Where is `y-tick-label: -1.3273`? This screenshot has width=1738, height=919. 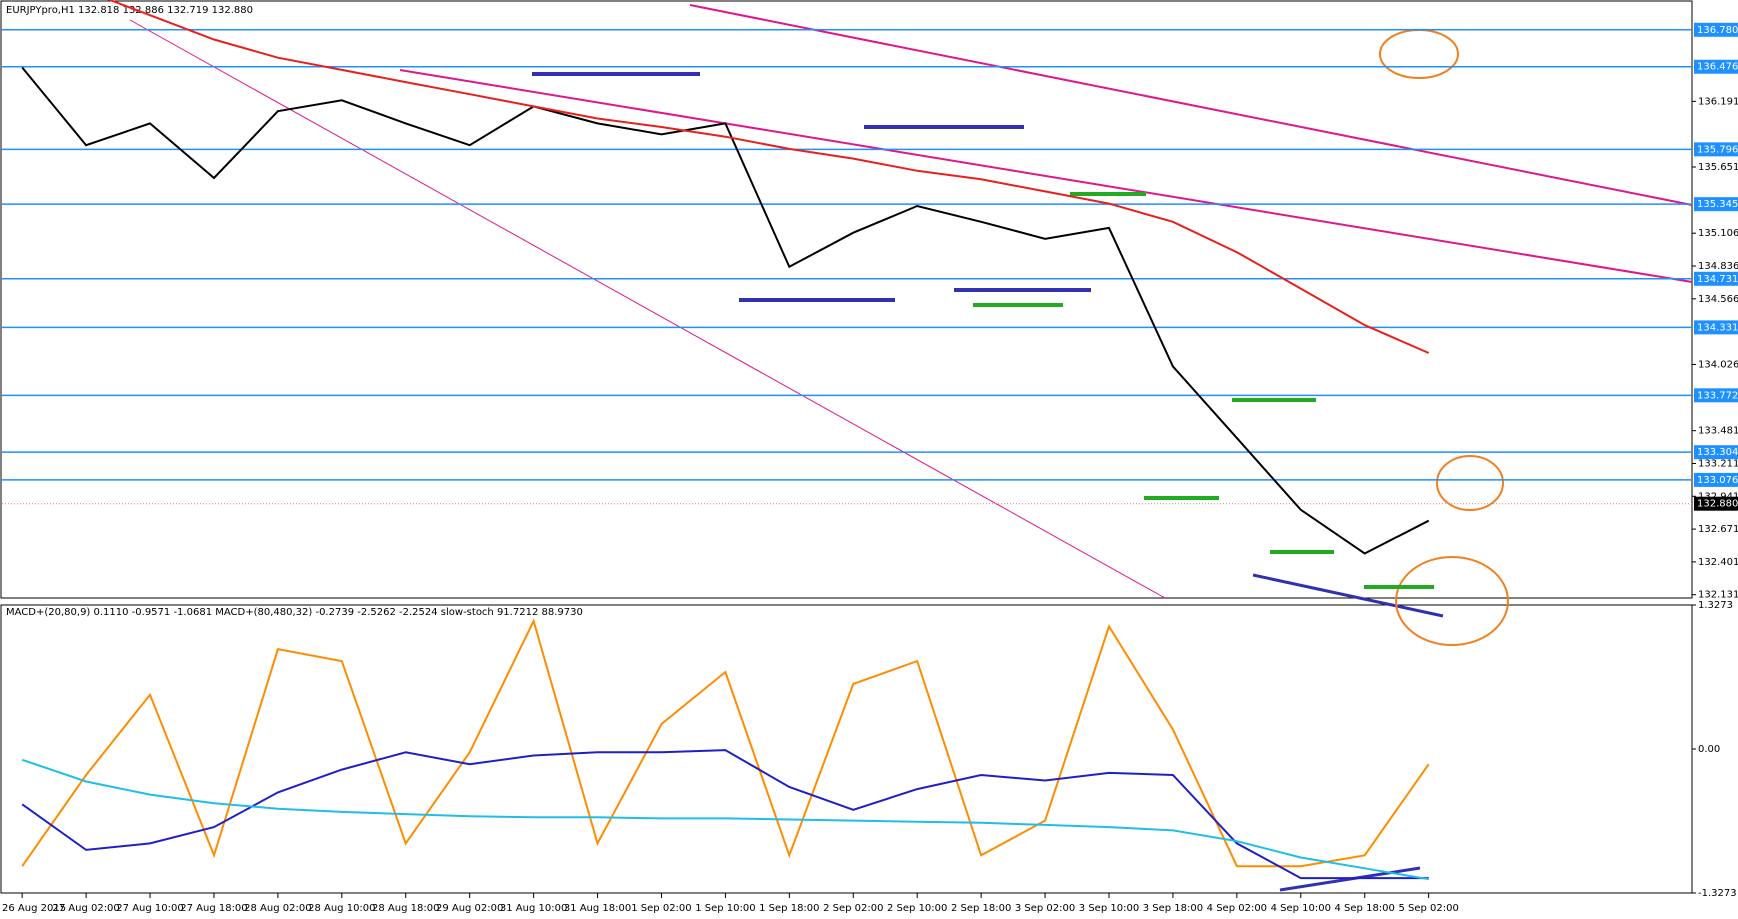 y-tick-label: -1.3273 is located at coordinates (1717, 893).